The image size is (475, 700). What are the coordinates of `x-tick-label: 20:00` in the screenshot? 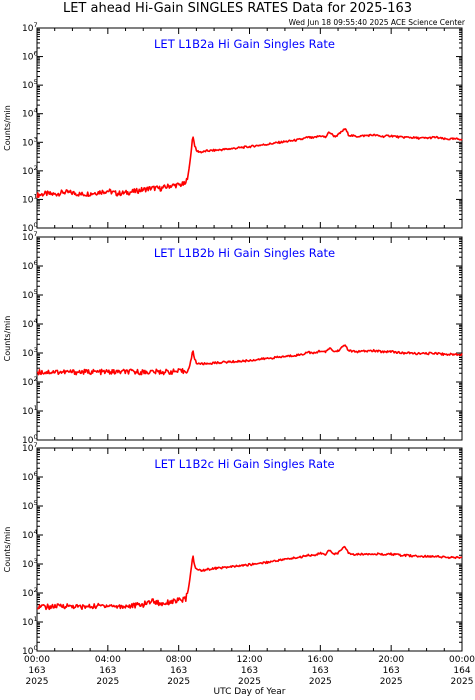 It's located at (391, 660).